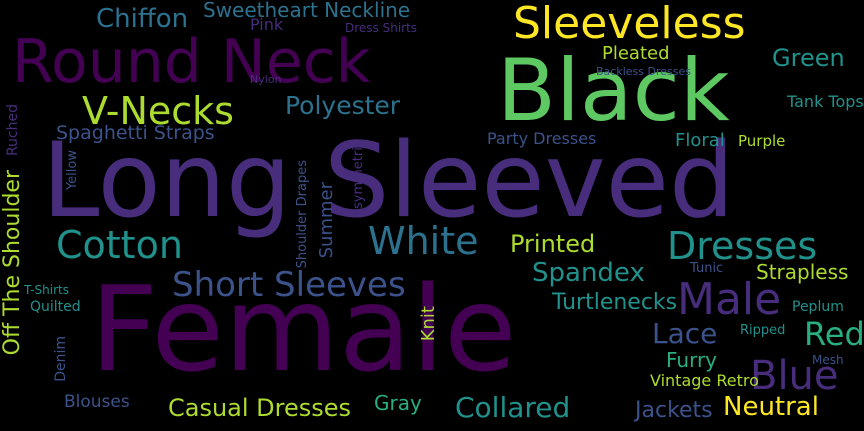 The height and width of the screenshot is (431, 864). What do you see at coordinates (692, 360) in the screenshot?
I see `word-furry: Furry` at bounding box center [692, 360].